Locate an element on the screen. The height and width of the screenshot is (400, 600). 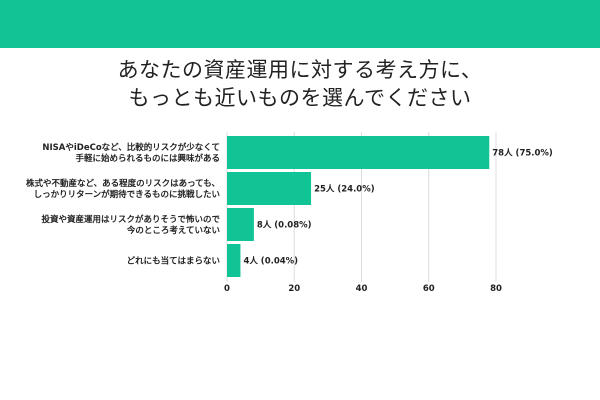
category-label: 投資や資産運用はリスクがありそうで怖いので今のところ考えていない is located at coordinates (130, 225).